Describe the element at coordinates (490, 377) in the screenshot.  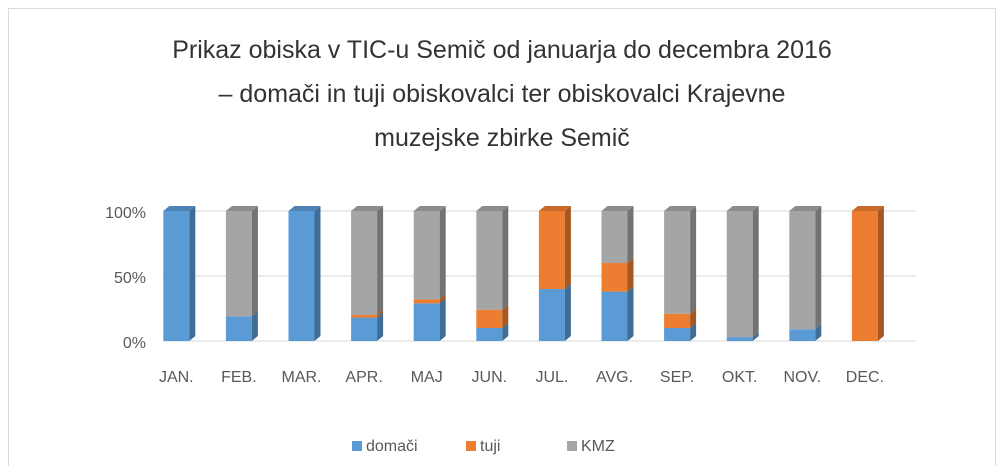
I see `x-tick-label: JUN.` at that location.